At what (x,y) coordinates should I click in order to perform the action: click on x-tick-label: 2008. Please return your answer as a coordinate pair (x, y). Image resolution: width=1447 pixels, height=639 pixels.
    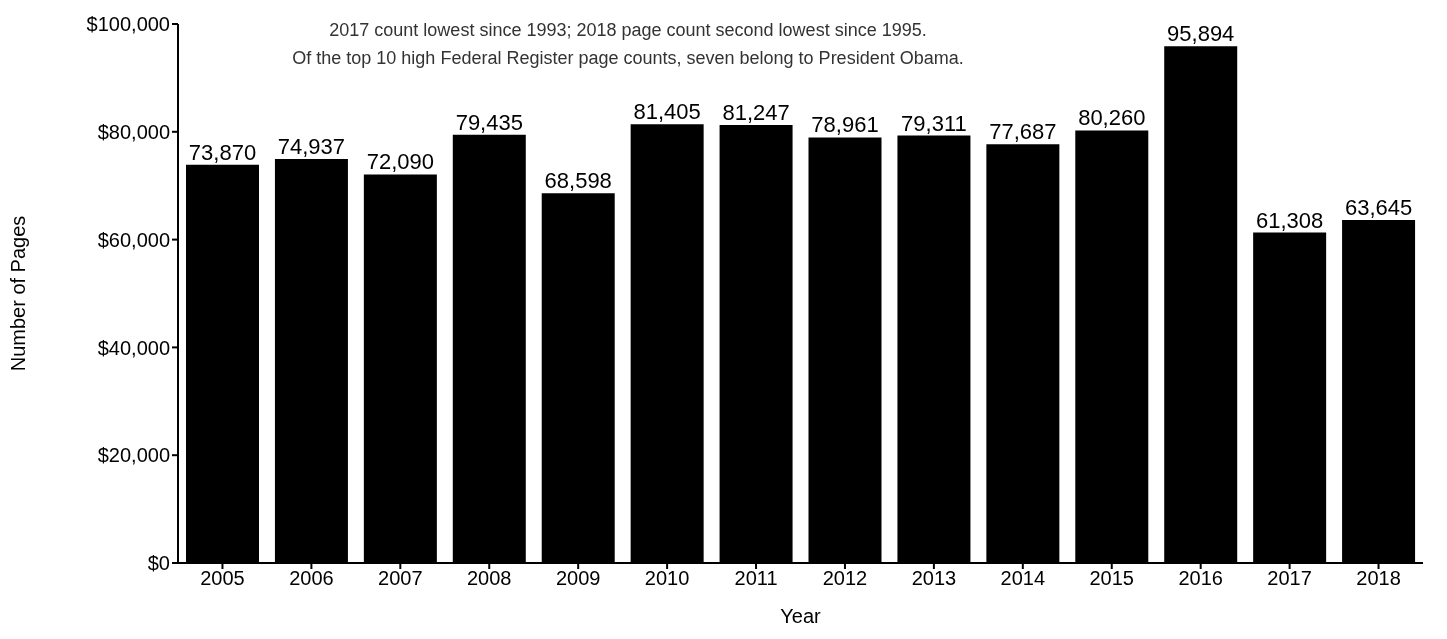
    Looking at the image, I should click on (489, 578).